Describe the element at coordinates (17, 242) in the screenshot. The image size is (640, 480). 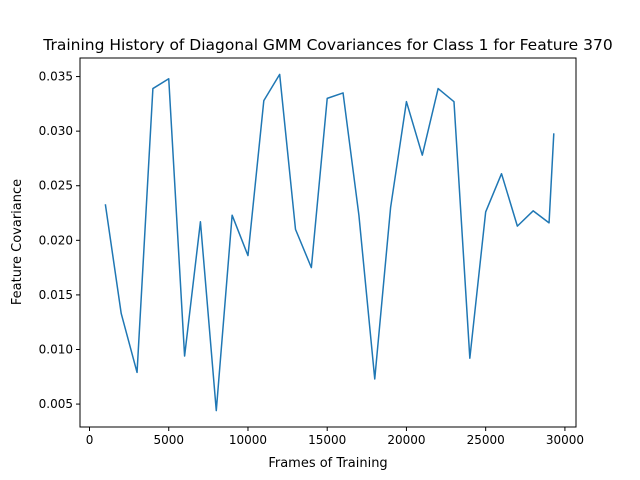
I see `y-axis-label: Feature Covariance` at that location.